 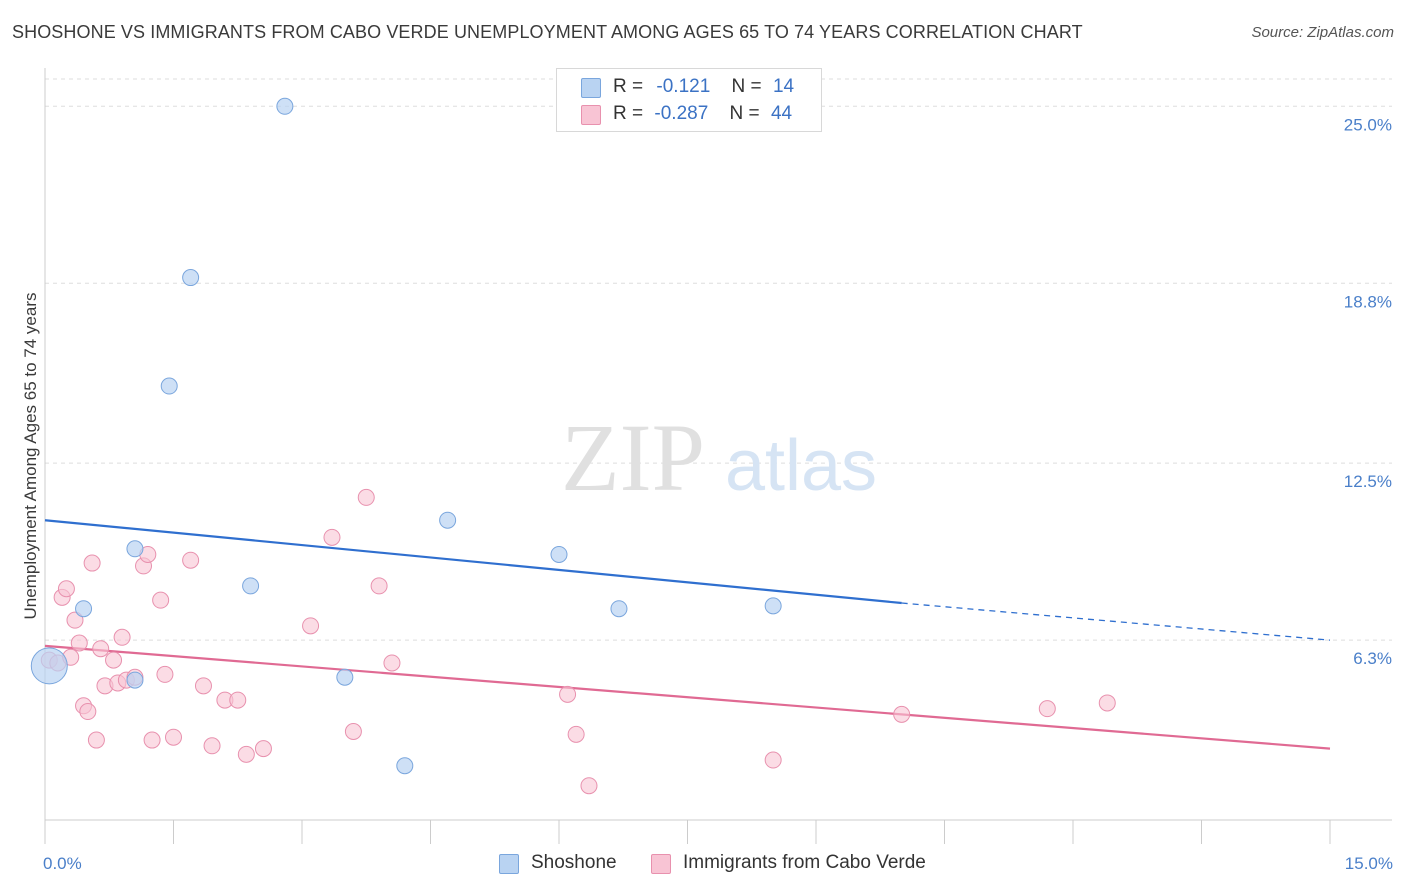 What do you see at coordinates (1369, 863) in the screenshot?
I see `x-tick-label-max: 15.0%` at bounding box center [1369, 863].